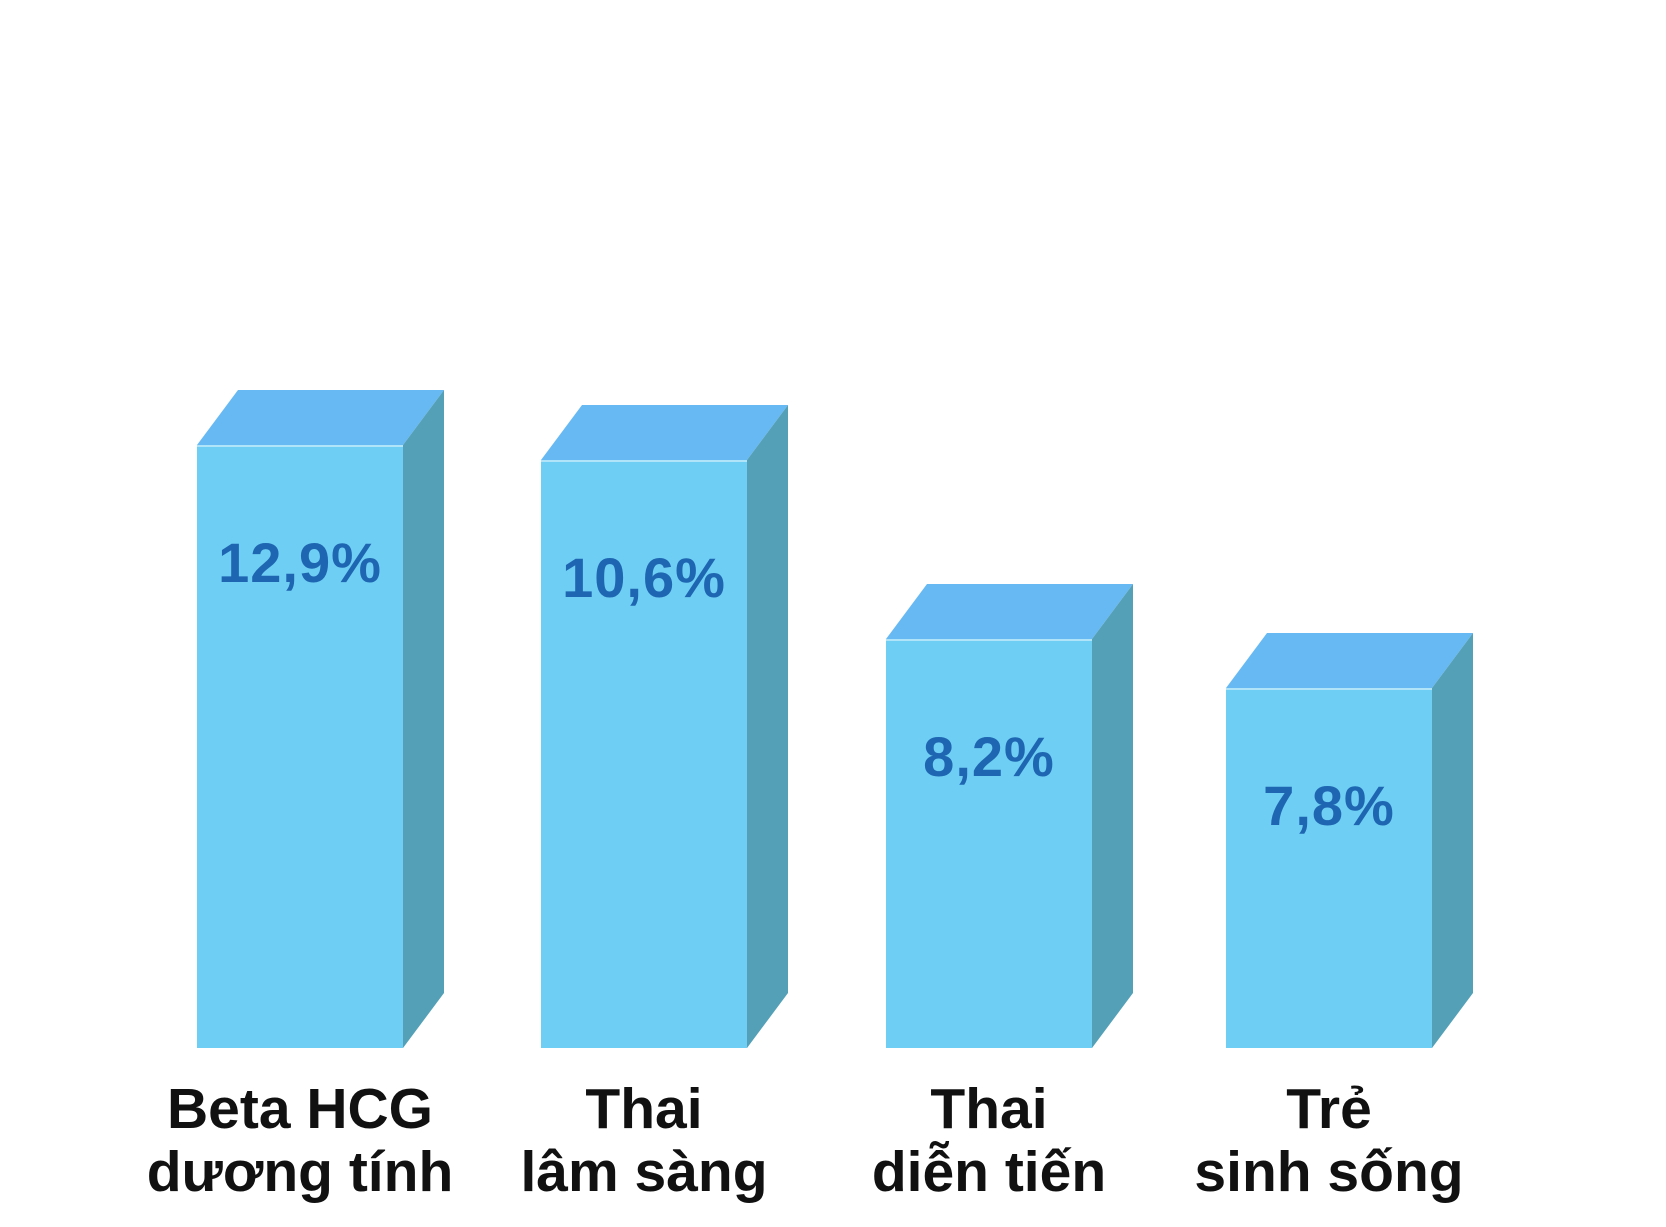 This screenshot has width=1666, height=1227. Describe the element at coordinates (300, 1109) in the screenshot. I see `category-label-line1: Beta HCG` at that location.